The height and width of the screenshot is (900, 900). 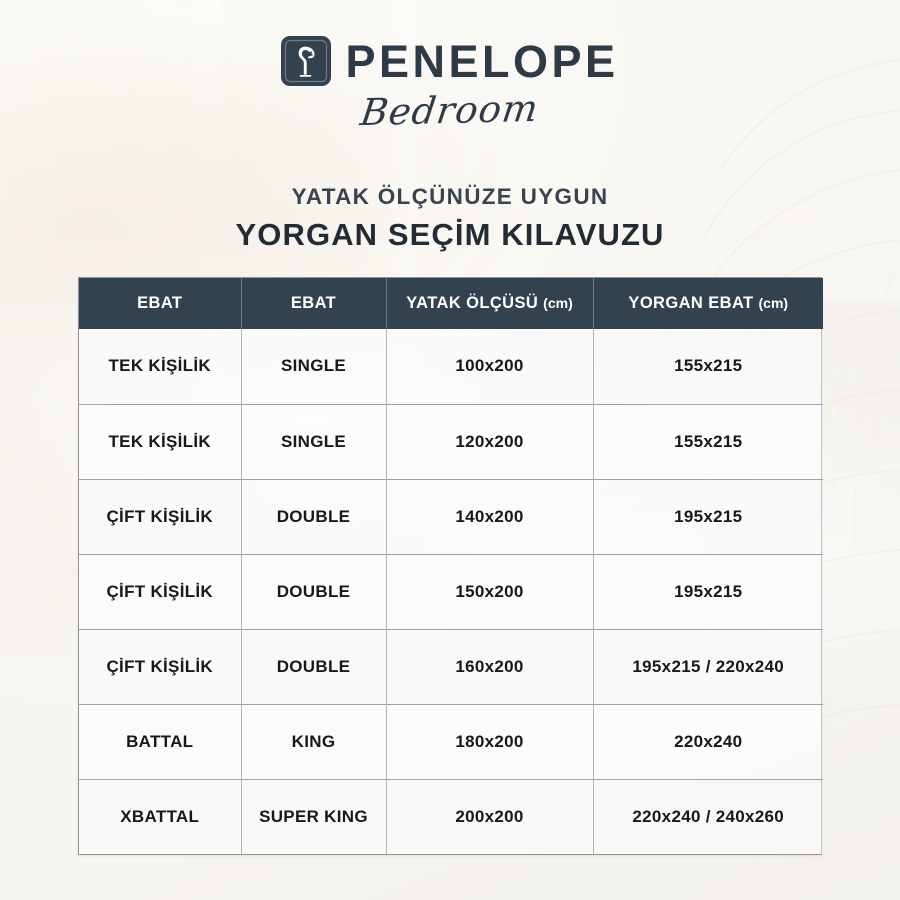 I want to click on cell-bed-size: 140x200, so click(x=490, y=516).